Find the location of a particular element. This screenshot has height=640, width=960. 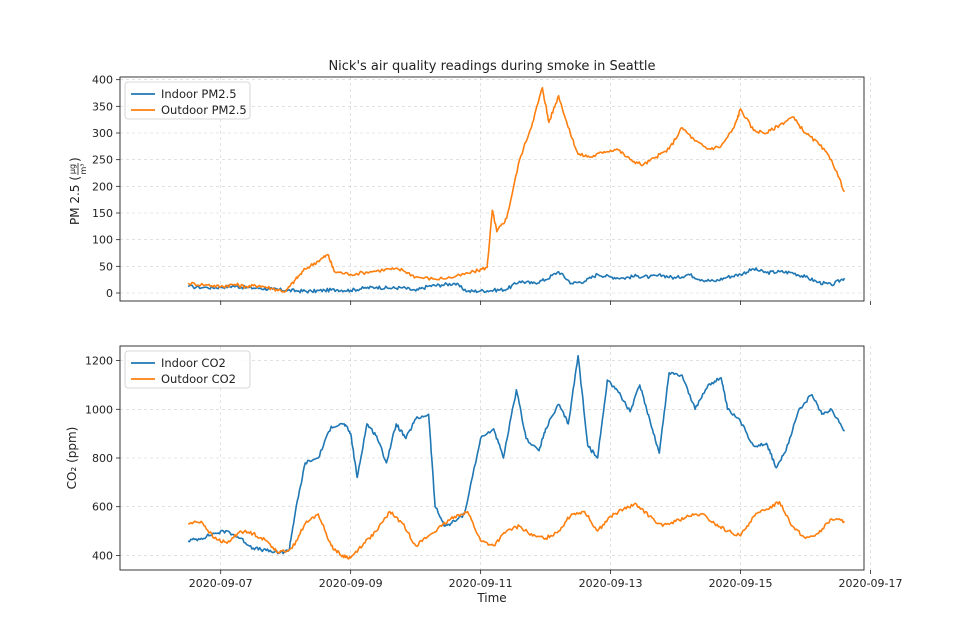

co2-ytick-label: 1000 is located at coordinates (99, 409).